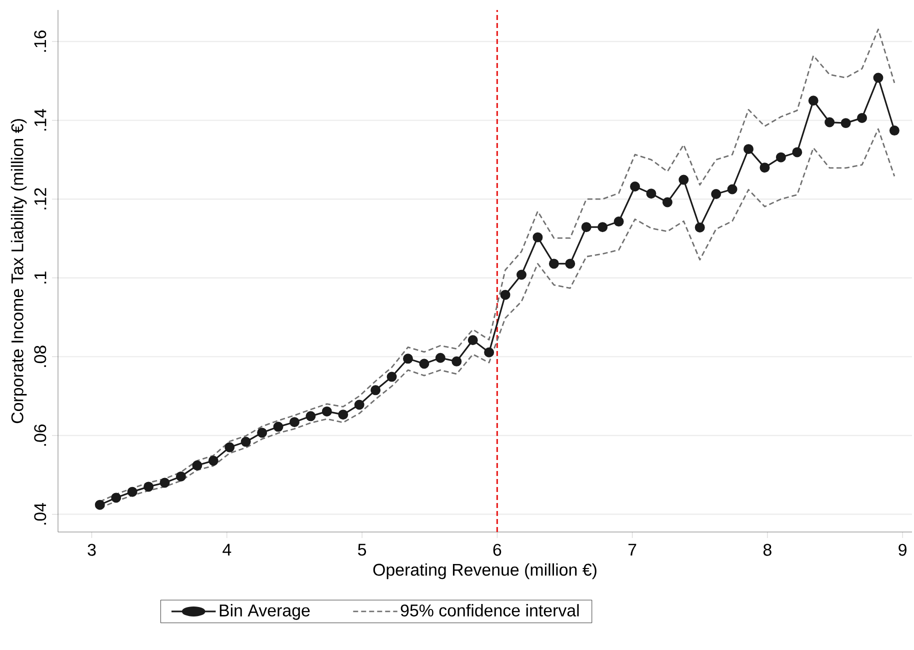 The width and height of the screenshot is (914, 650). I want to click on legend-label: 95% confidence interval, so click(489, 610).